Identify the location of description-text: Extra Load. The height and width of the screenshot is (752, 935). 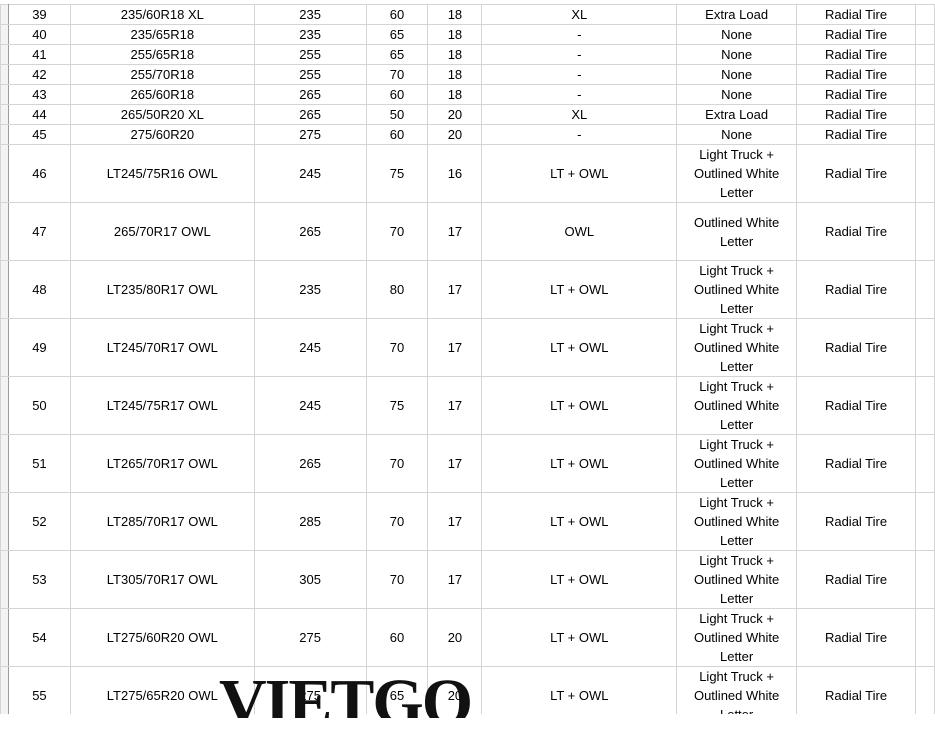
(737, 114).